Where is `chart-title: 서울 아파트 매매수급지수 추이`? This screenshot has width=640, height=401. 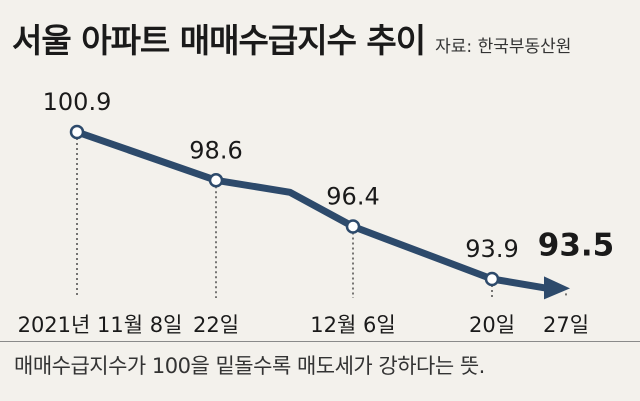 chart-title: 서울 아파트 매매수급지수 추이 is located at coordinates (219, 40).